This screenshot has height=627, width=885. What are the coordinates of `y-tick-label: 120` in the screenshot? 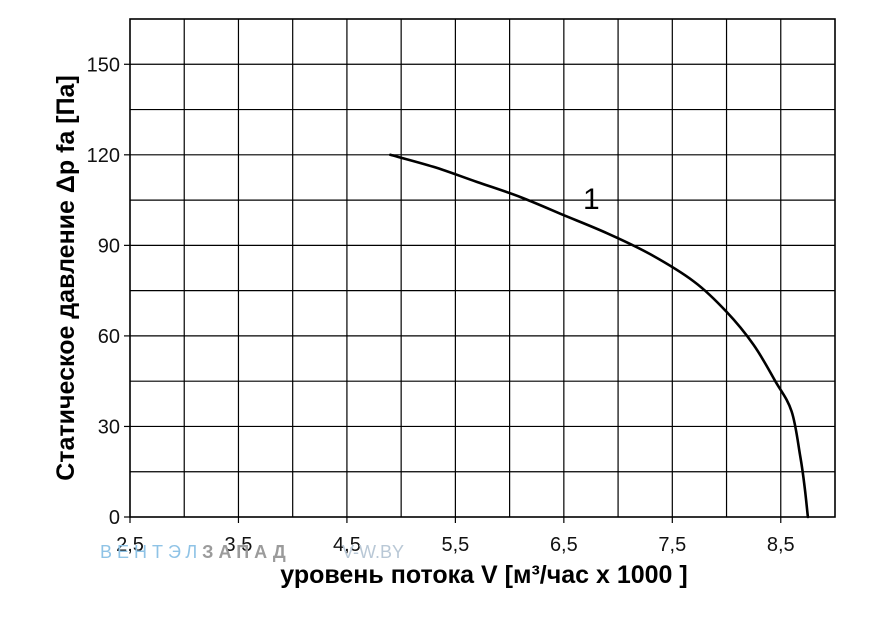 It's located at (103, 156).